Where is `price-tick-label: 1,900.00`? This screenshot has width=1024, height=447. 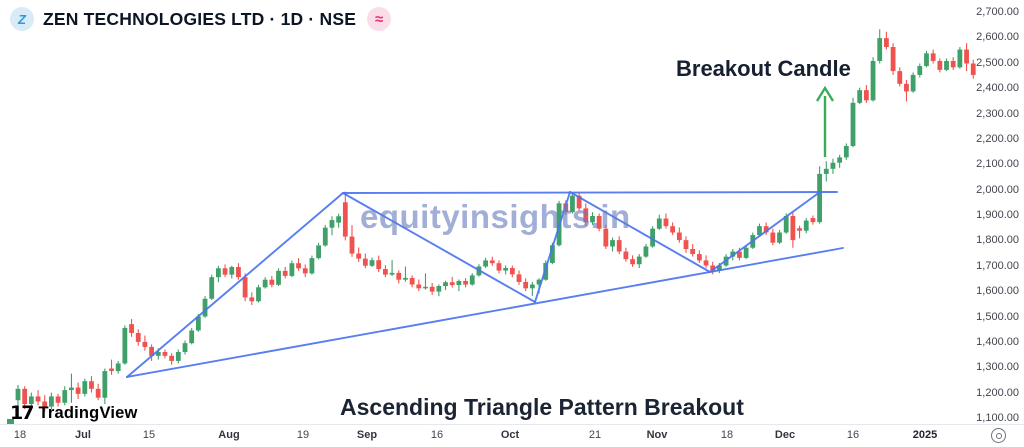
price-tick-label: 1,900.00 is located at coordinates (997, 215).